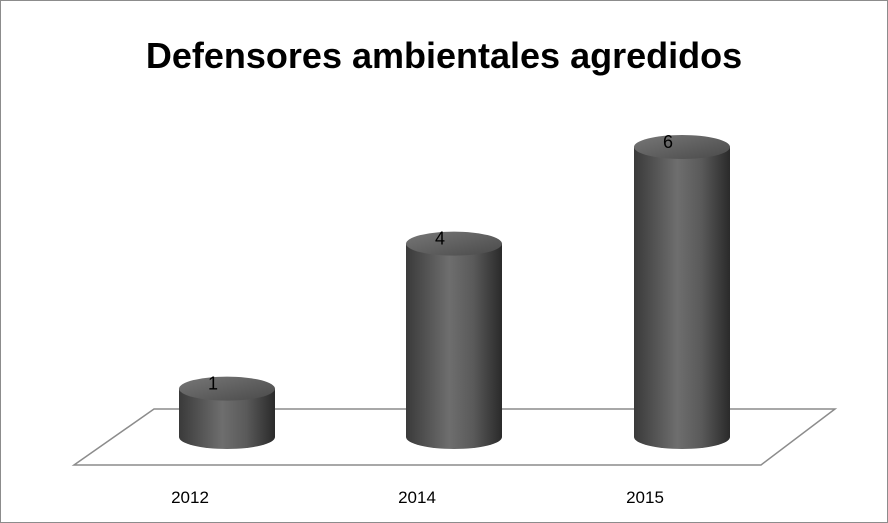 This screenshot has width=888, height=523. I want to click on x-tick-label: 2012, so click(190, 497).